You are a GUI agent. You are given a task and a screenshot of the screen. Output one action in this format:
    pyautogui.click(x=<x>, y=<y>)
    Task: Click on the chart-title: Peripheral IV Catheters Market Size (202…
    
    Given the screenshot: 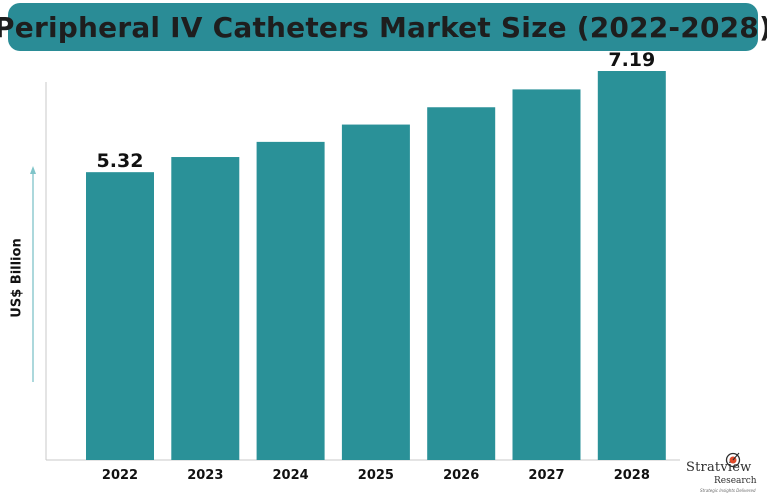 What is the action you would take?
    pyautogui.click(x=383, y=27)
    